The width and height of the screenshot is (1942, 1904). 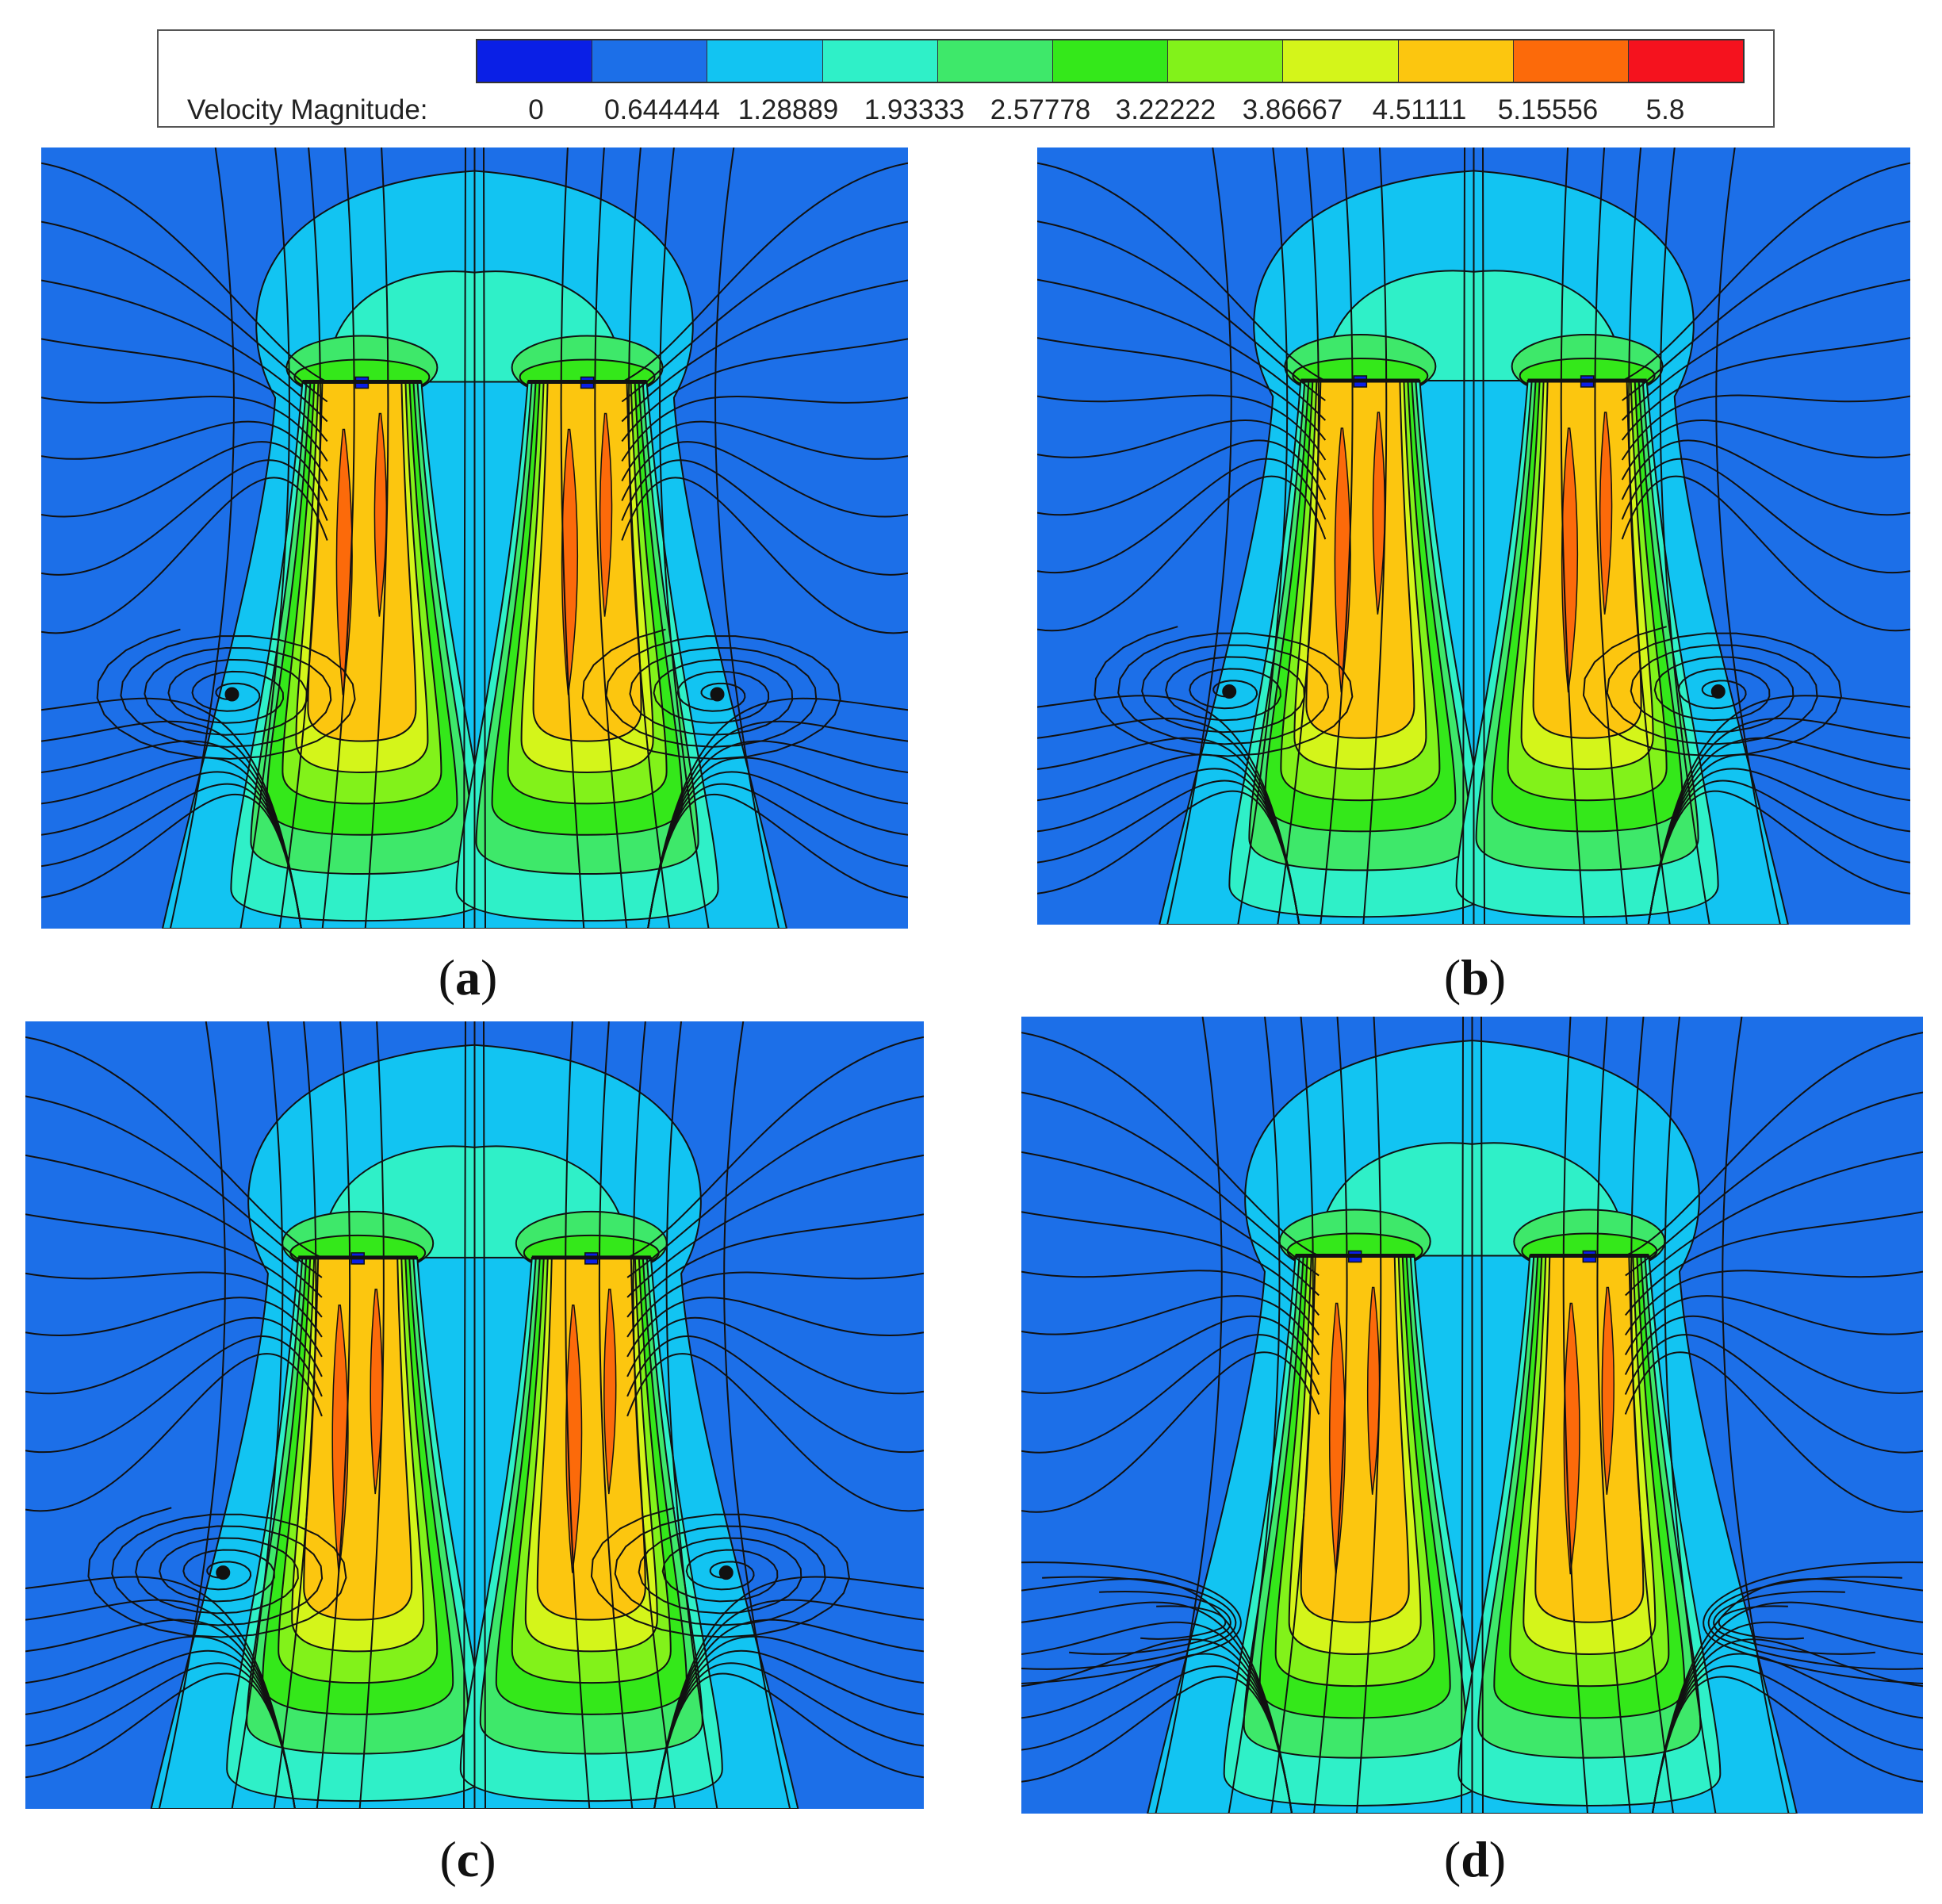 I want to click on panel-caption-d: (d), so click(x=1475, y=1859).